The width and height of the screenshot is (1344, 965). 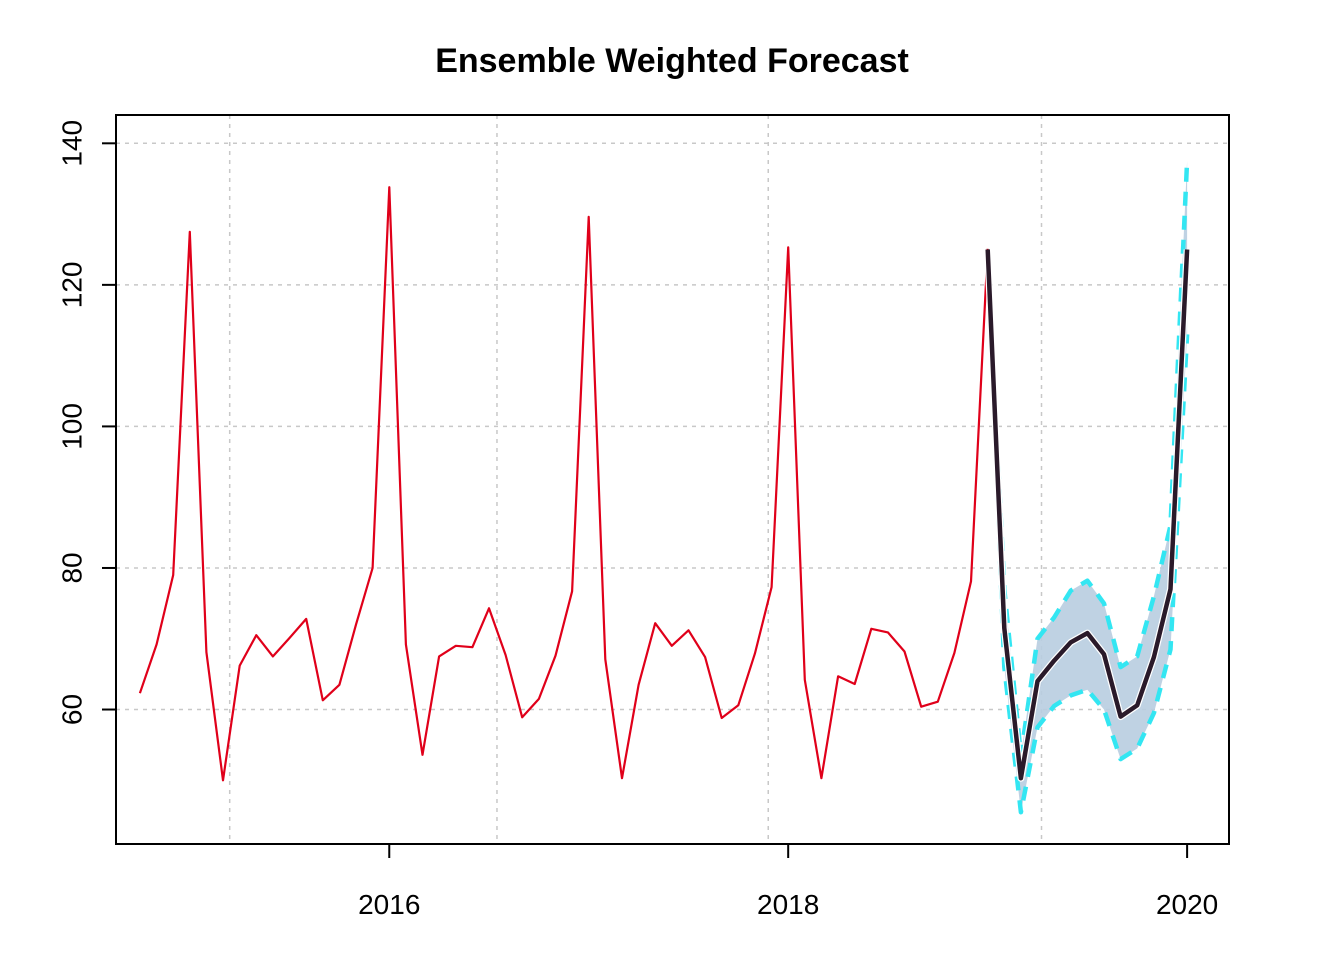 I want to click on confidence-band, so click(x=1087, y=487).